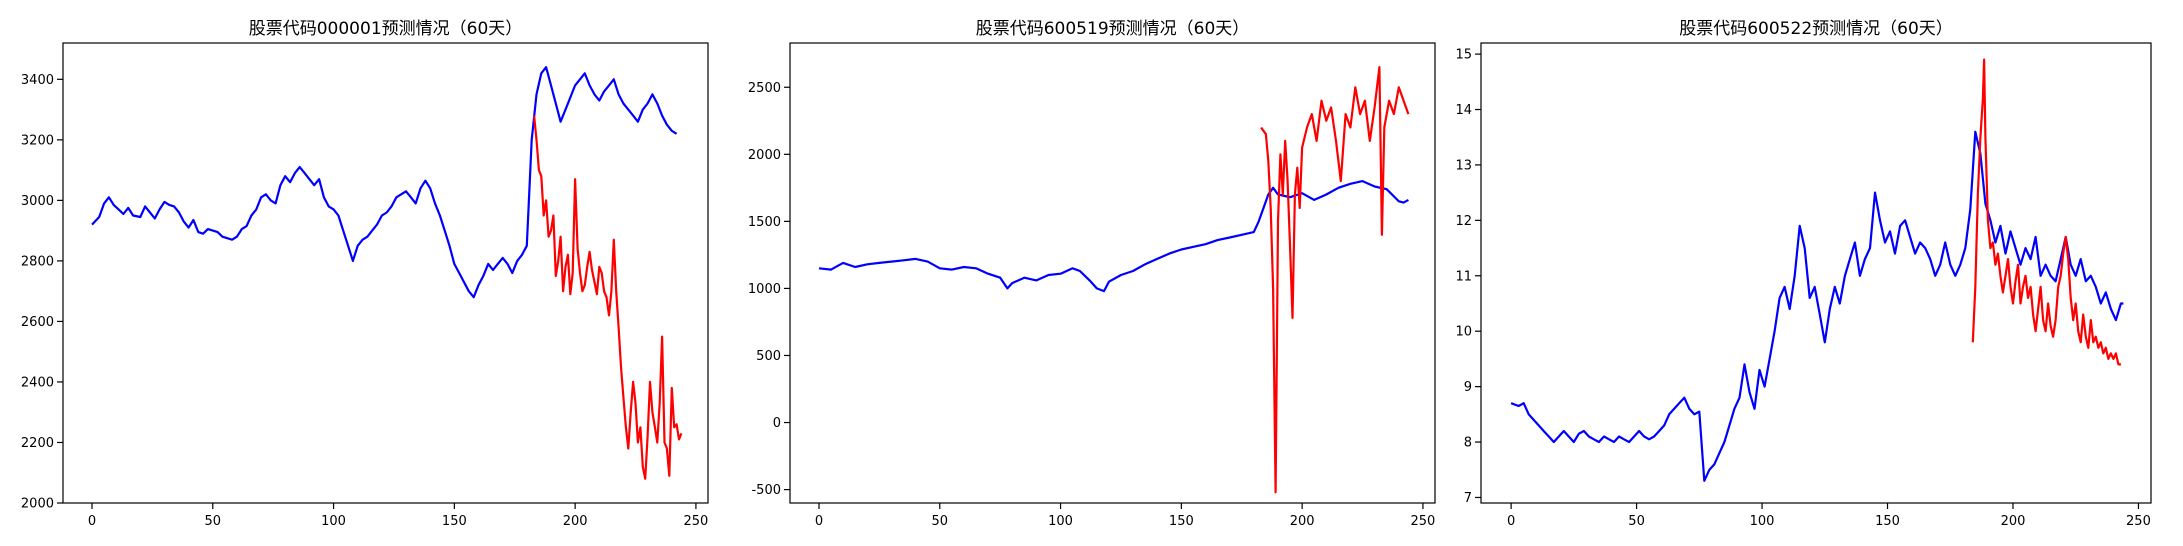 The width and height of the screenshot is (2183, 546). Describe the element at coordinates (1112, 29) in the screenshot. I see `chart-title-600519: 股票代码600519预测情况（60天）` at that location.